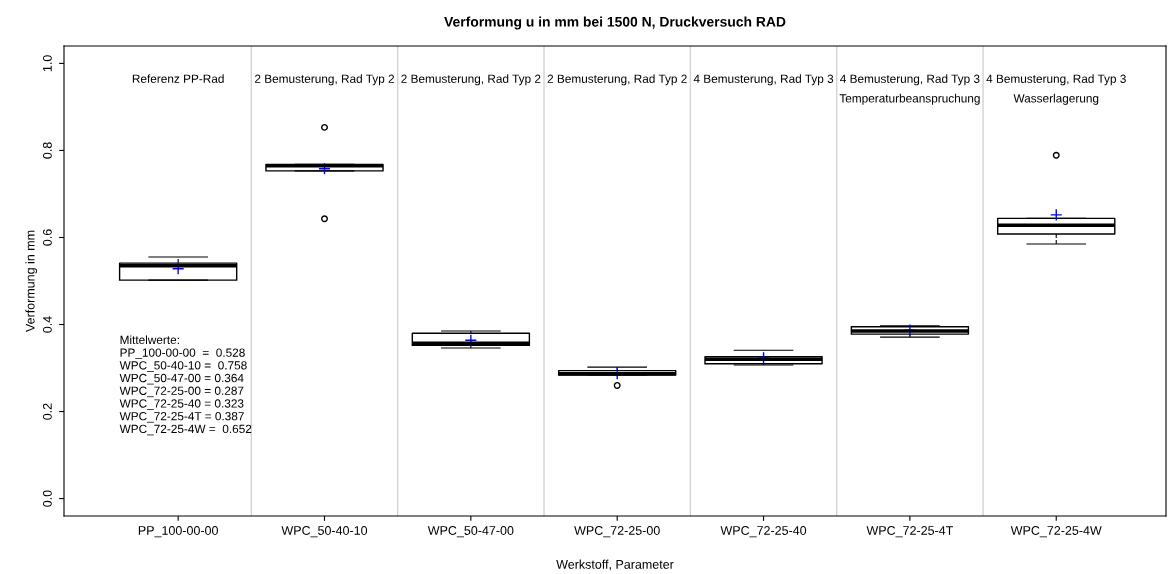 The image size is (1168, 574). I want to click on y-tick-label: 1.0, so click(47, 63).